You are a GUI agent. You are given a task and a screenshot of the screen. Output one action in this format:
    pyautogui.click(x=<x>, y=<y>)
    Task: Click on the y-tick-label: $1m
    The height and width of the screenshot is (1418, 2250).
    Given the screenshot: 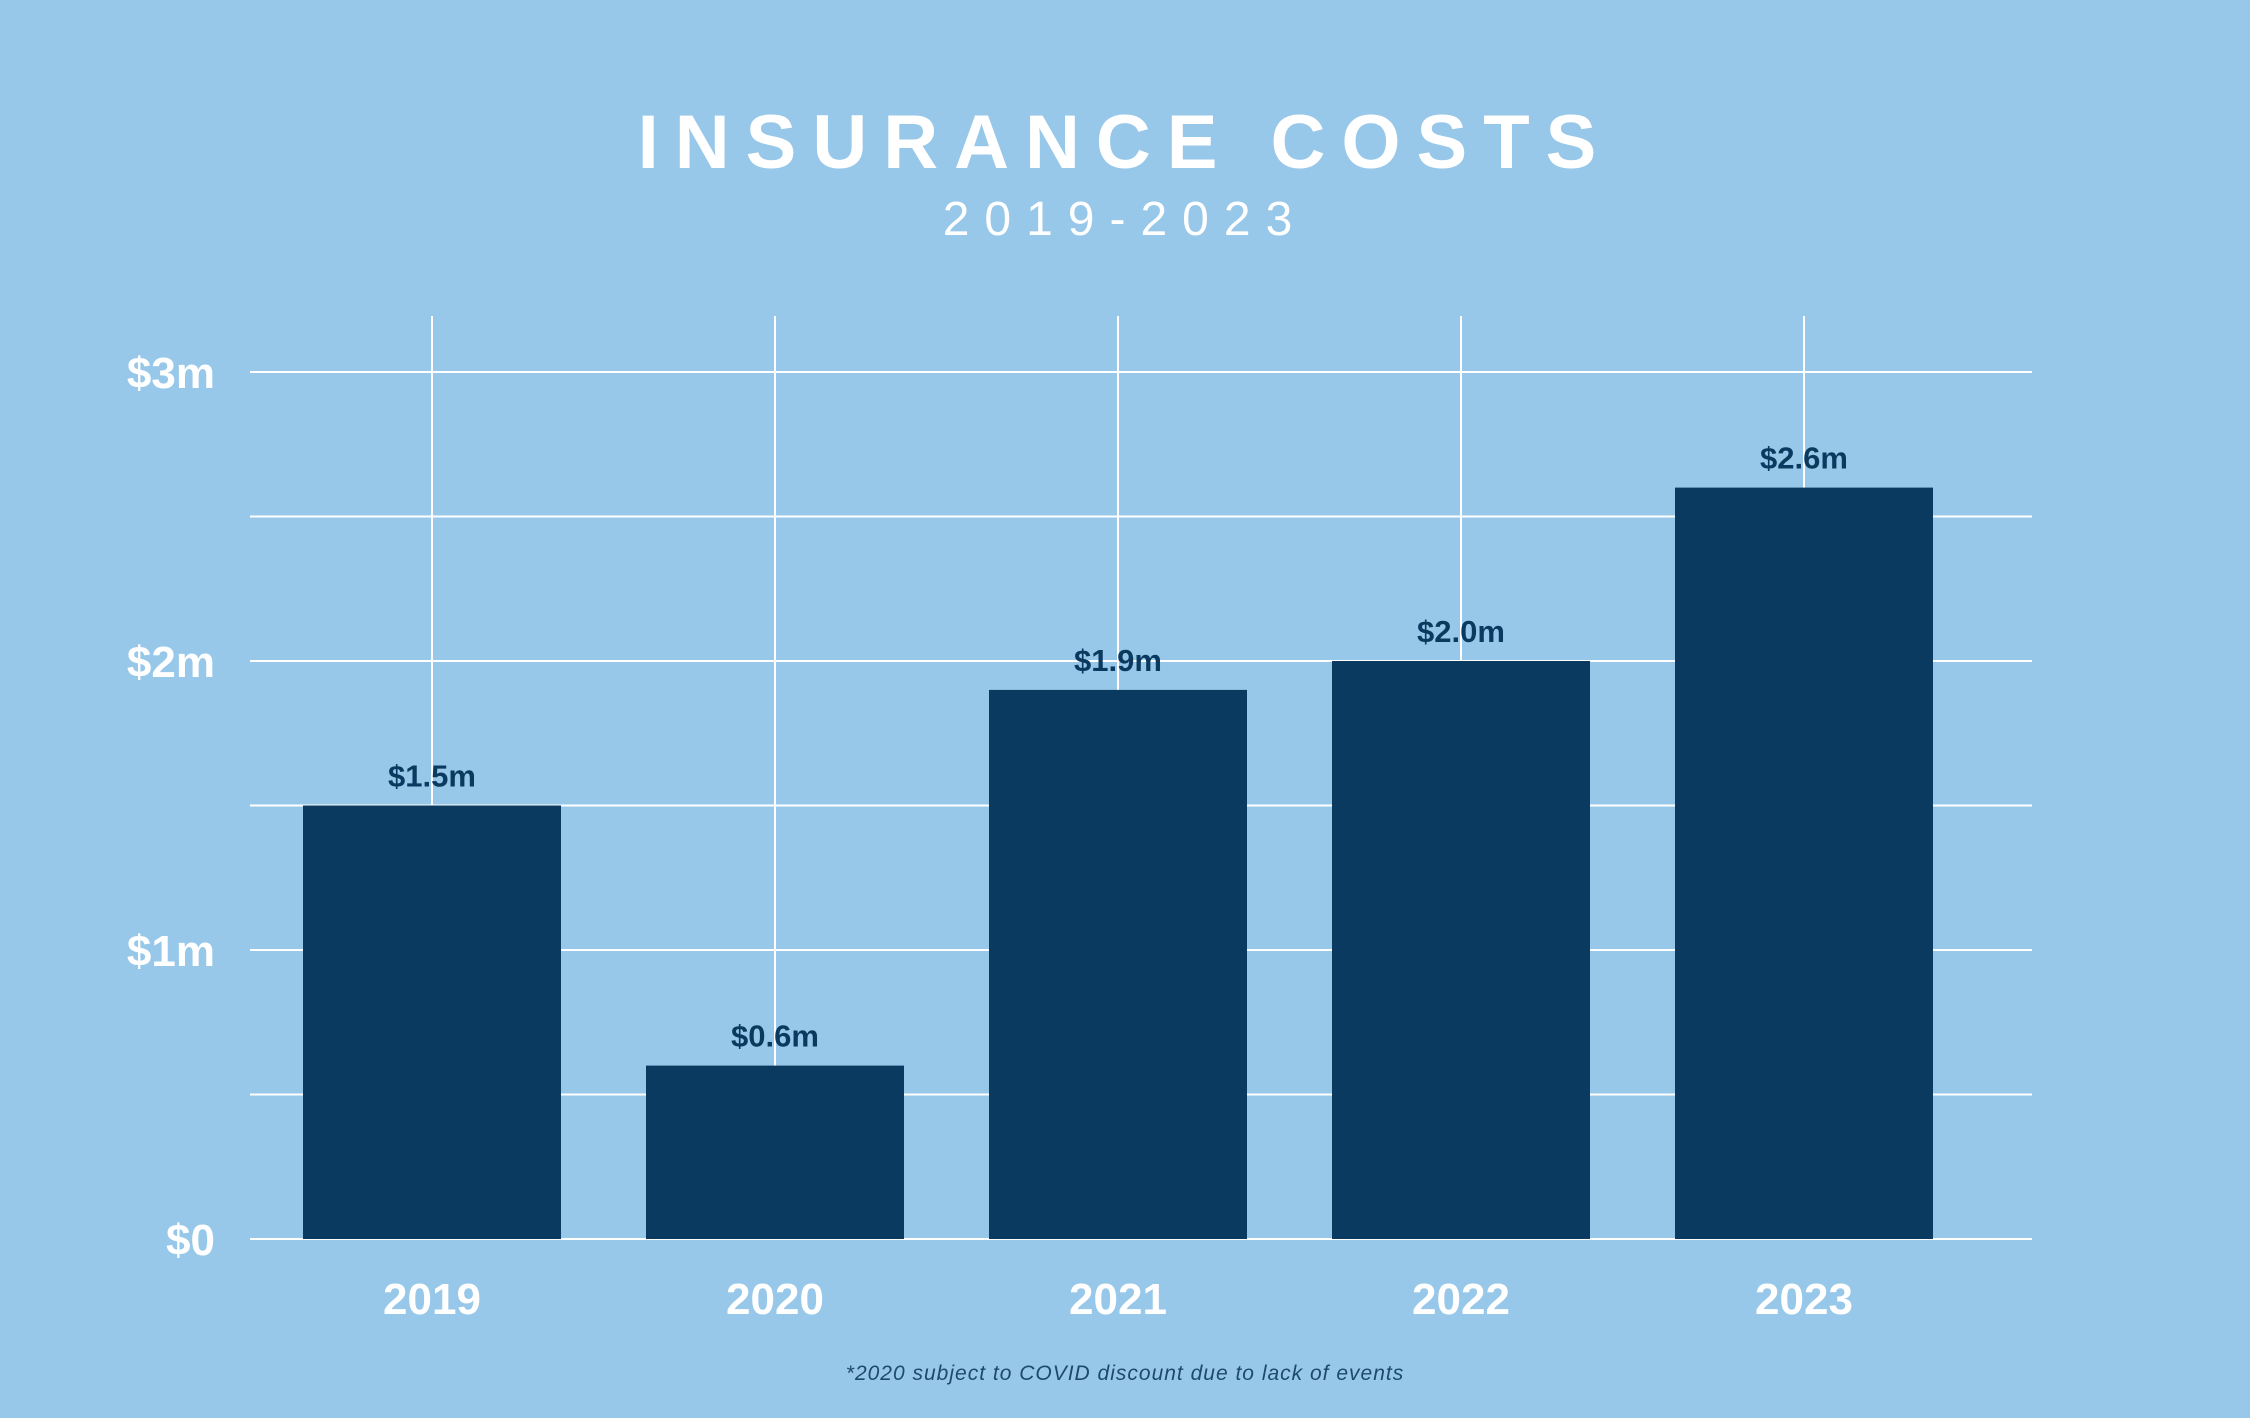 What is the action you would take?
    pyautogui.click(x=171, y=951)
    